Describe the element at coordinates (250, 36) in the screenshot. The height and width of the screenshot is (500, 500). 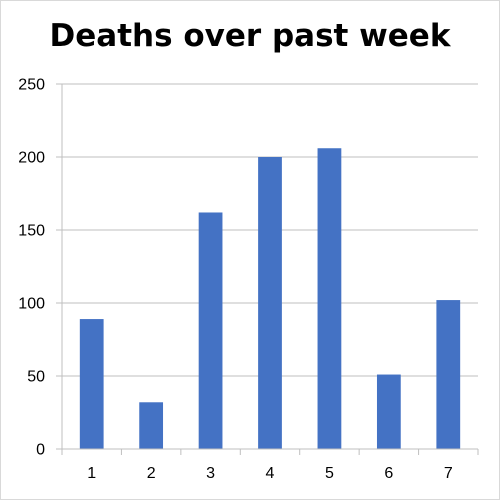
I see `chart-title: Deaths over past week` at that location.